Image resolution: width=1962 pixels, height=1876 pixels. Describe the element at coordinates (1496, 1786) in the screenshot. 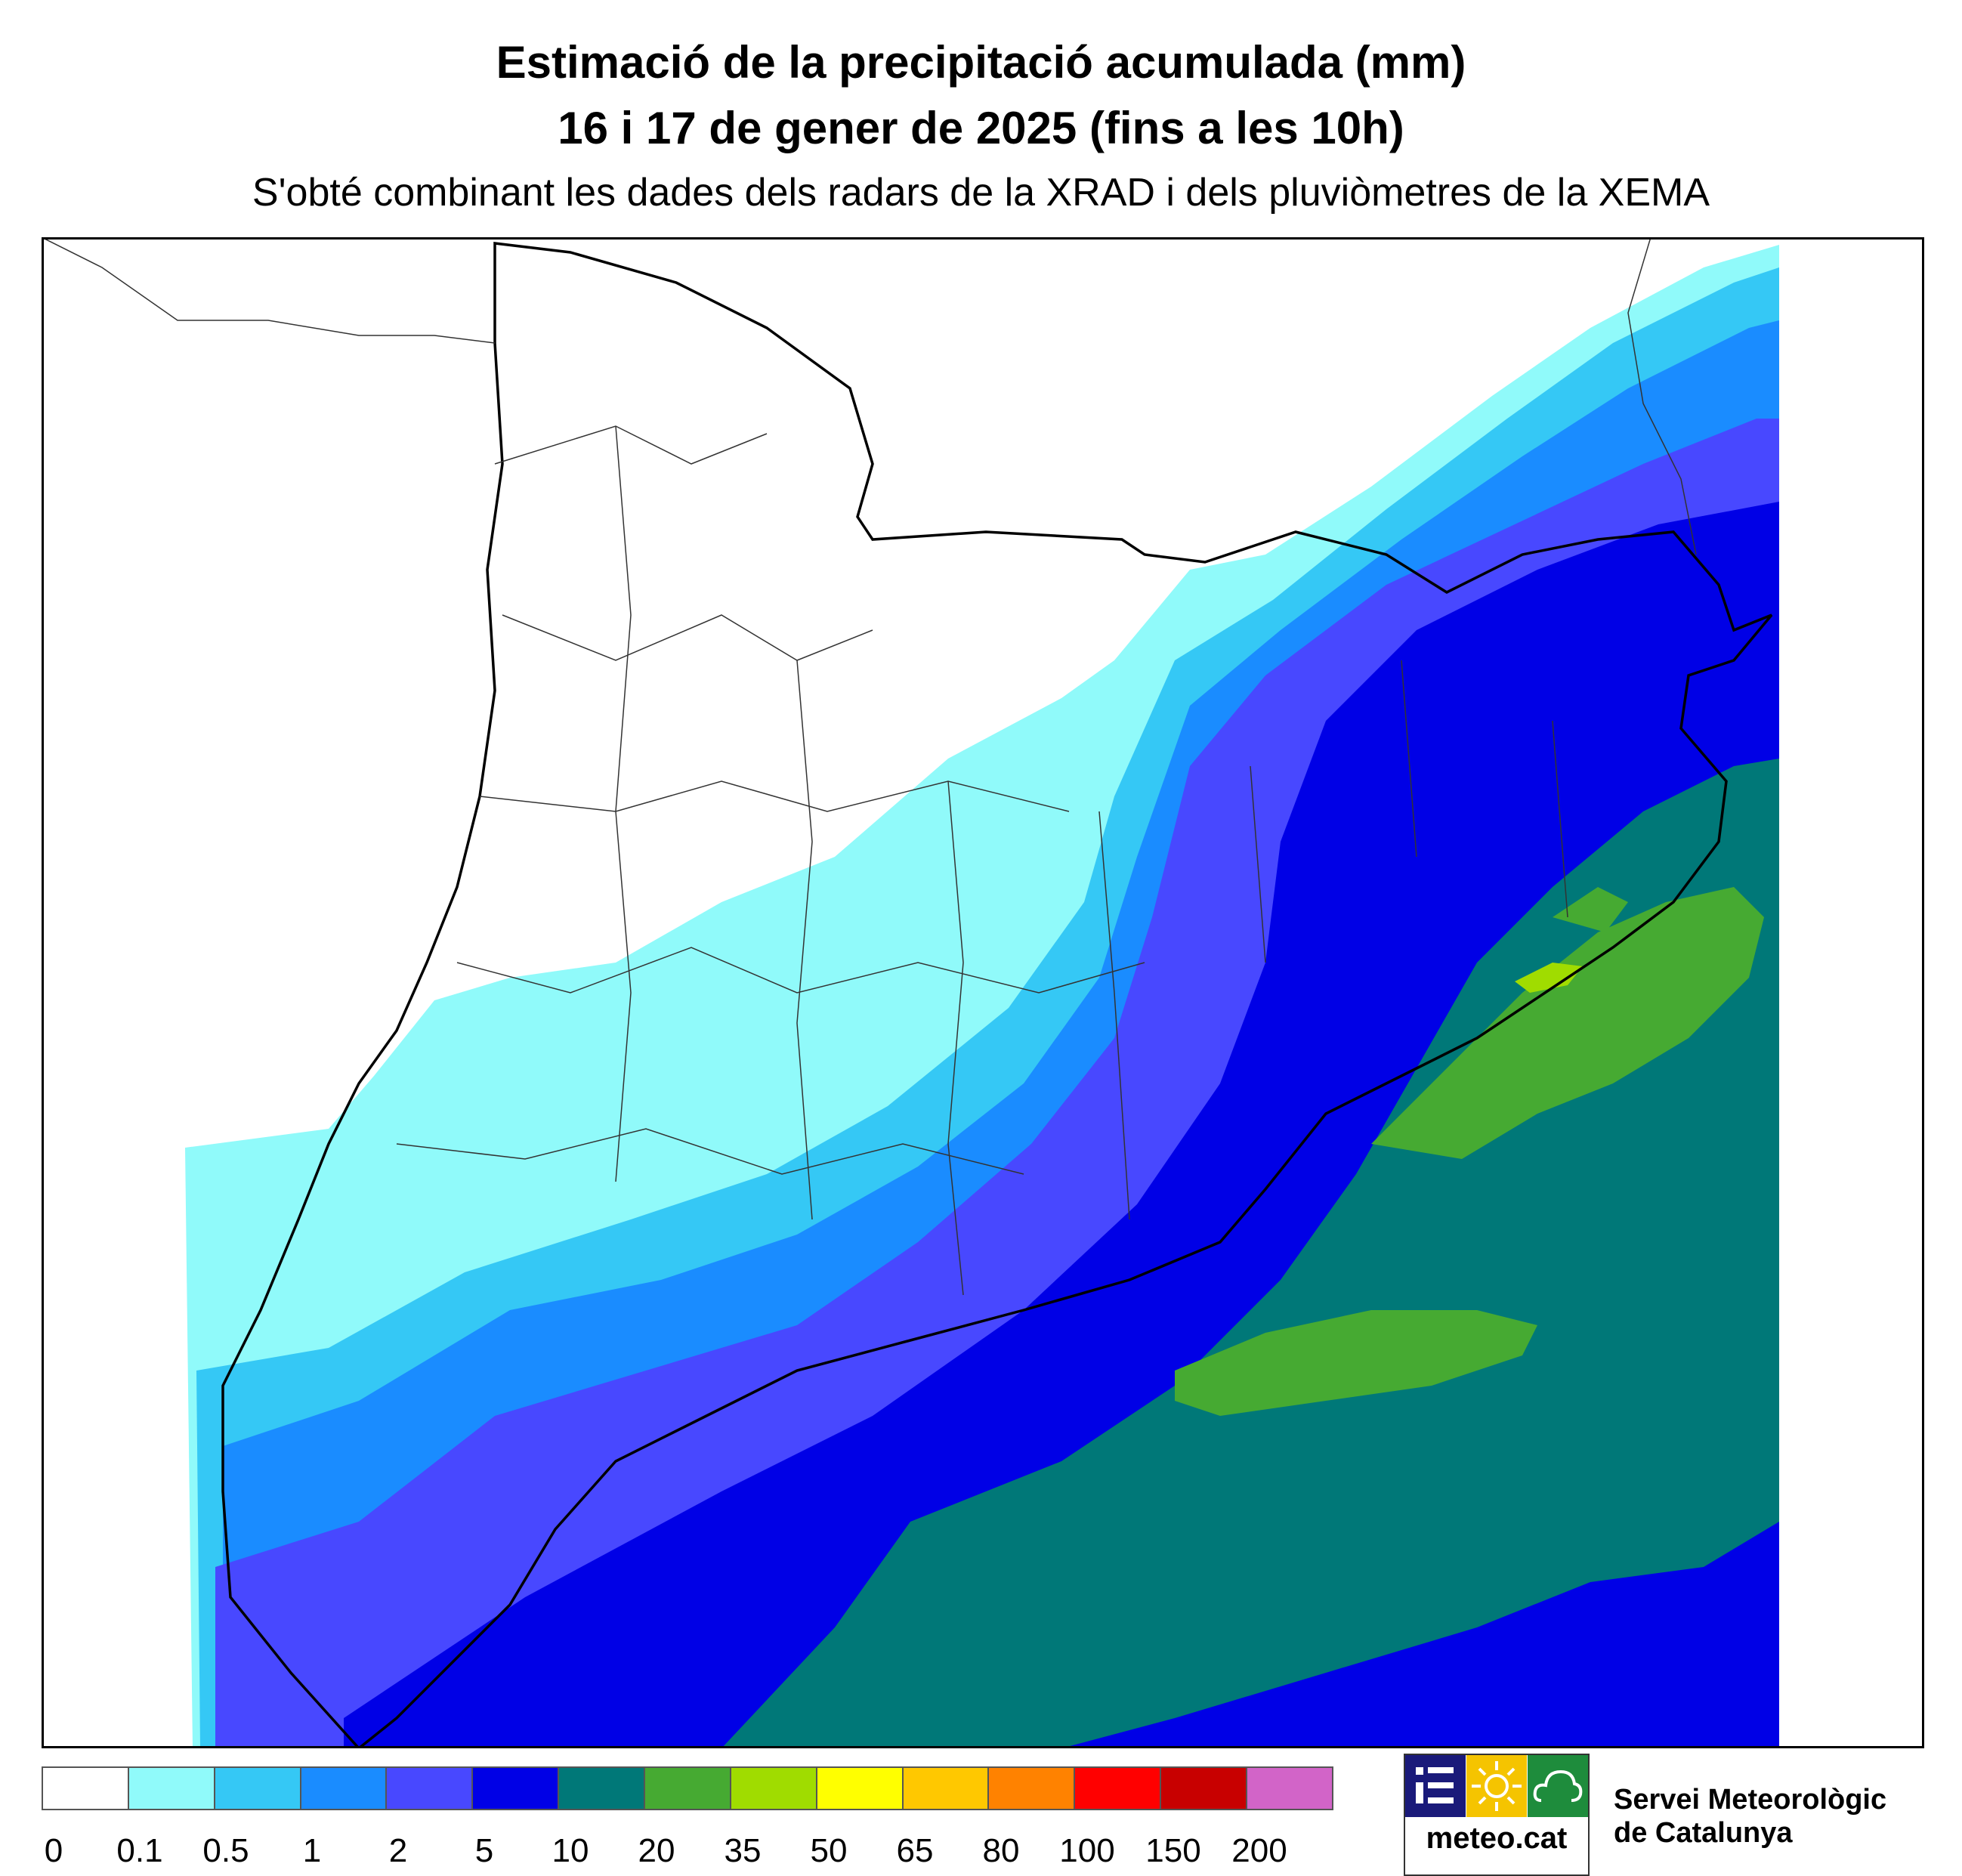

I see `sun-icon` at that location.